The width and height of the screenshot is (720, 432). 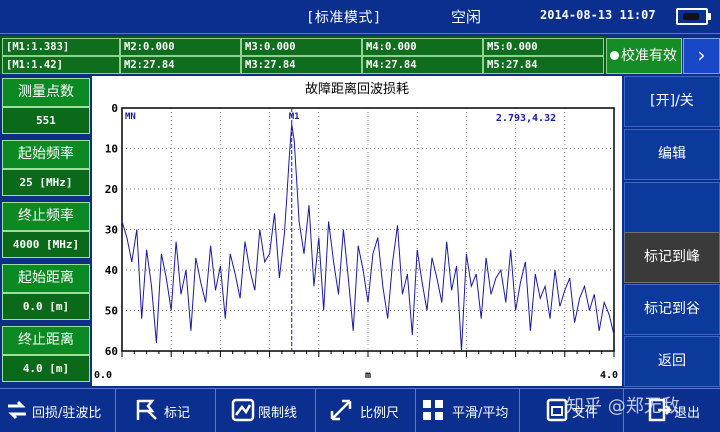 I want to click on y-axis-ticks: 0 10 20 30 40 50 60, so click(x=111, y=230).